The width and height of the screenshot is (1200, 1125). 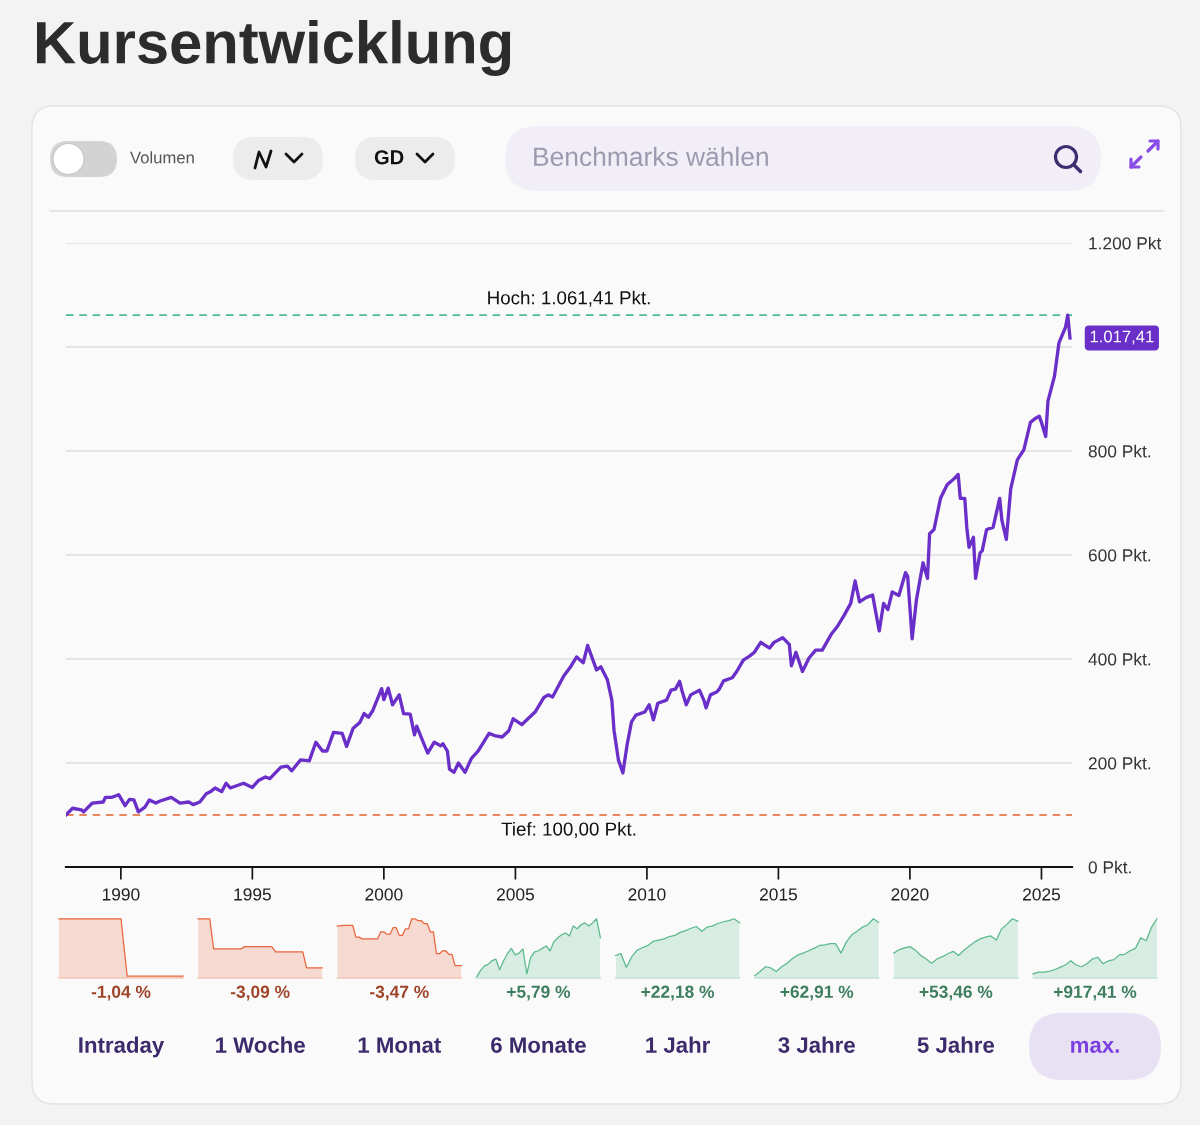 I want to click on x-tick-label: 1990, so click(x=121, y=894).